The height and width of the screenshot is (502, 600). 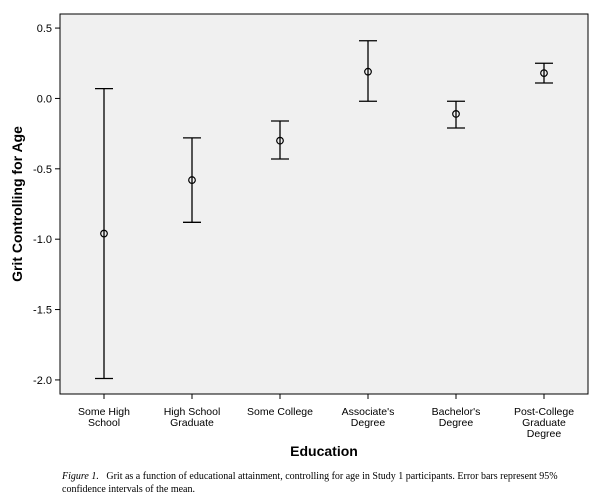 What do you see at coordinates (42, 240) in the screenshot?
I see `y-tick-label: -1.0` at bounding box center [42, 240].